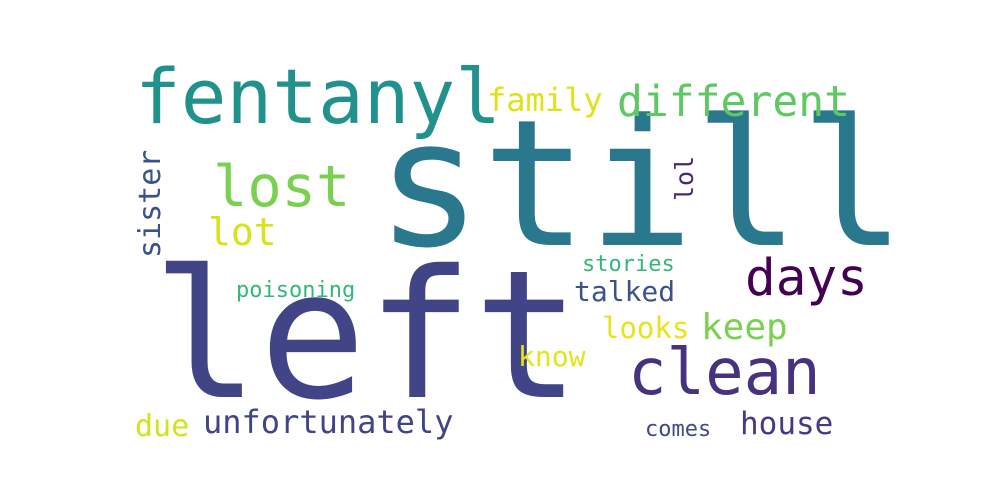 This screenshot has height=500, width=1000. I want to click on word-keep: keep, so click(744, 327).